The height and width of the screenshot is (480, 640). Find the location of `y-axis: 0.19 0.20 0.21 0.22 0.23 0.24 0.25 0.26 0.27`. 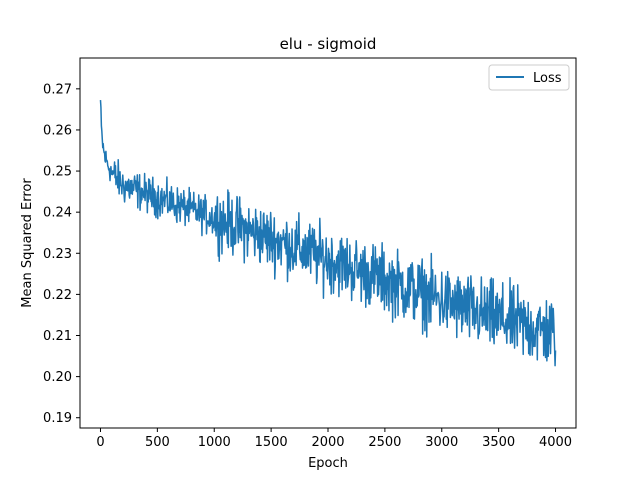

y-axis: 0.19 0.20 0.21 0.22 0.23 0.24 0.25 0.26 0.27 is located at coordinates (61, 254).